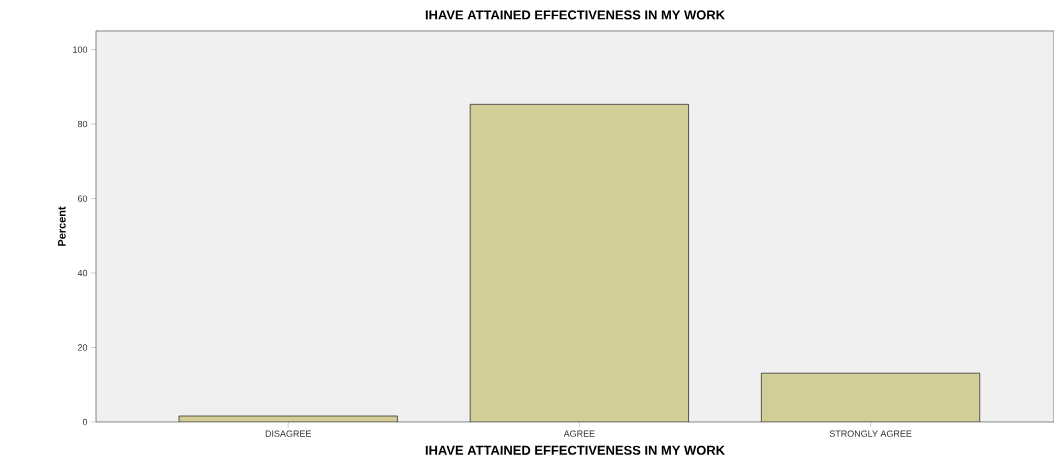 This screenshot has width=1054, height=468. What do you see at coordinates (82, 198) in the screenshot?
I see `y-tick-label: 60` at bounding box center [82, 198].